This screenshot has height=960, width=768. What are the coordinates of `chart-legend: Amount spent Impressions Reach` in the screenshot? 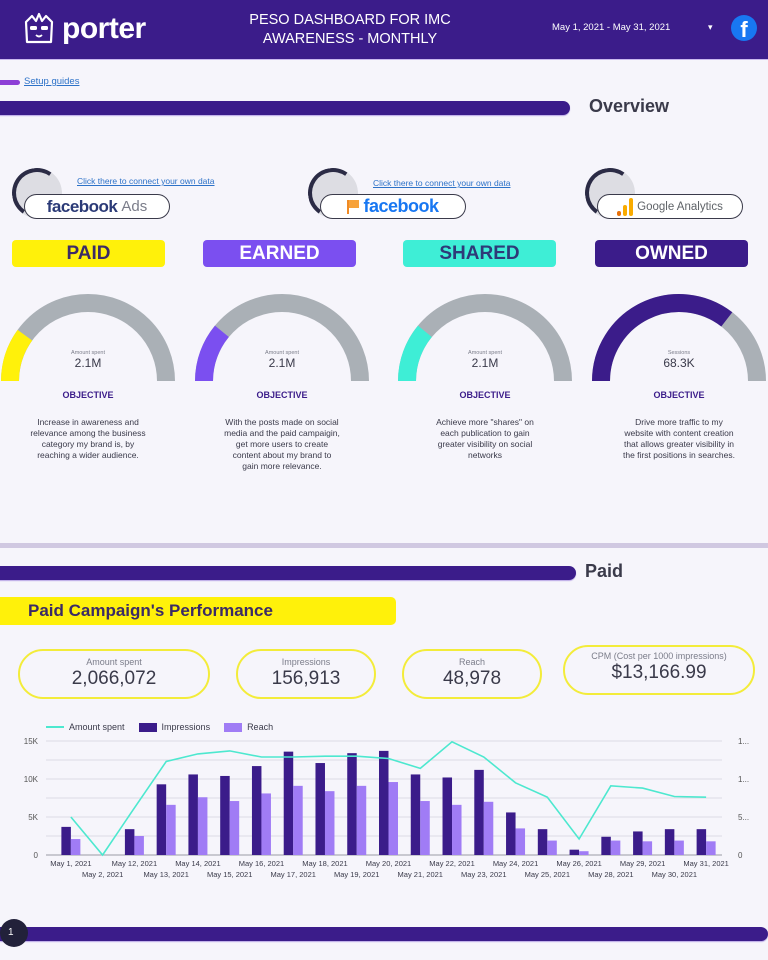 It's located at (159, 727).